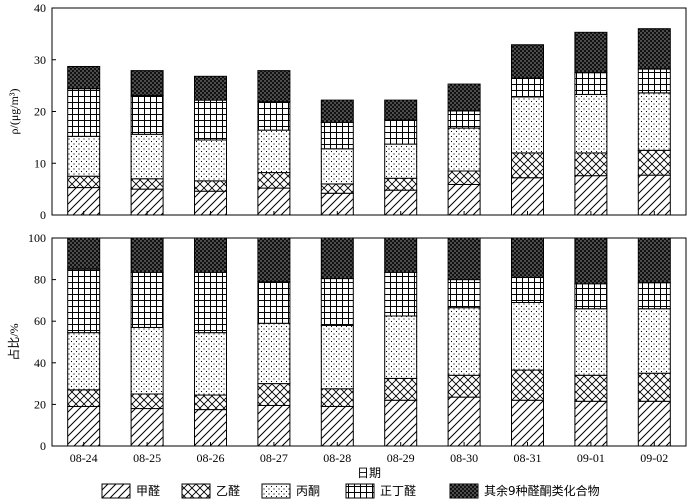 The width and height of the screenshot is (700, 504). What do you see at coordinates (274, 458) in the screenshot?
I see `x-tick-label: 08-27` at bounding box center [274, 458].